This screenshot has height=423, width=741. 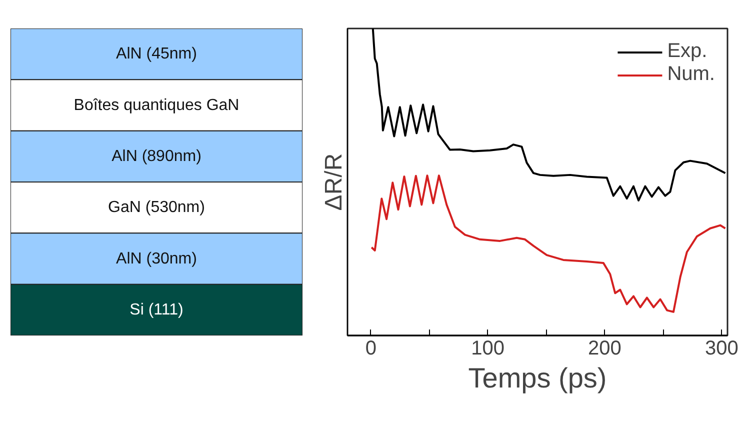 What do you see at coordinates (334, 182) in the screenshot?
I see `y-axis-title: ΔR/R` at bounding box center [334, 182].